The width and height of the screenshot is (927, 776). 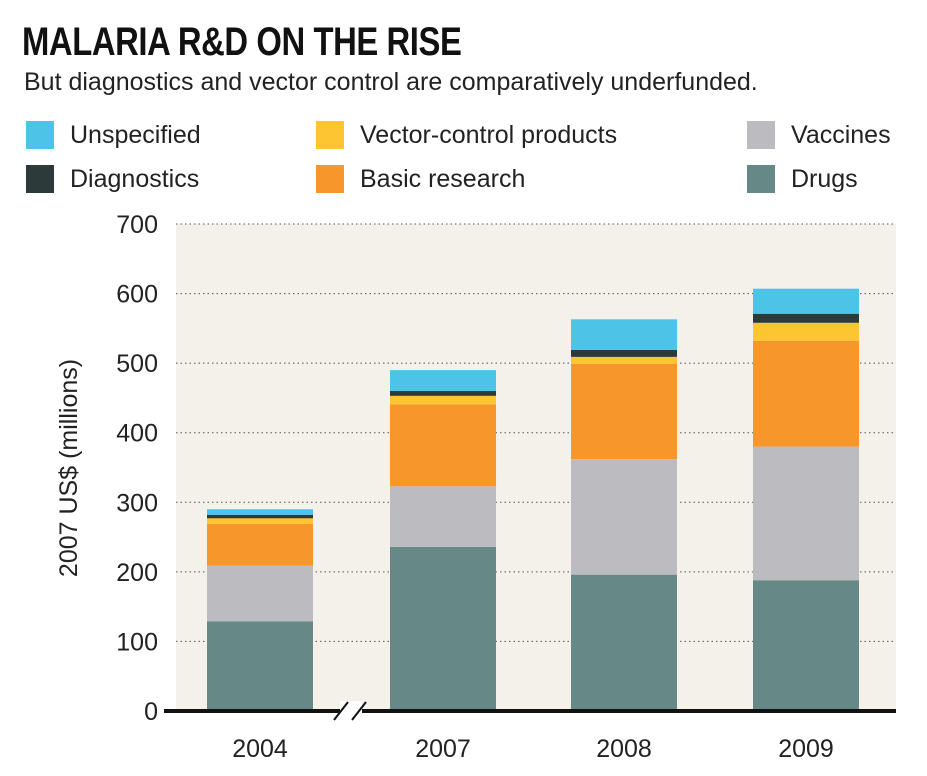 What do you see at coordinates (260, 593) in the screenshot?
I see `bar-segment-vaccines-2004` at bounding box center [260, 593].